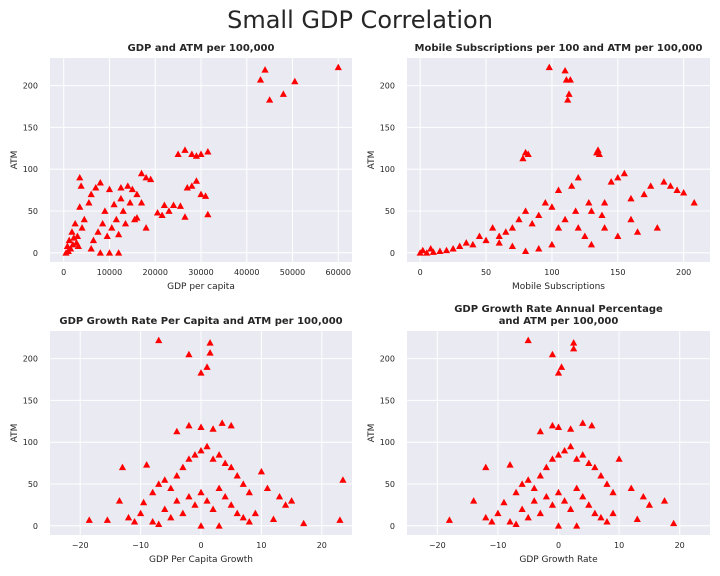 Image resolution: width=720 pixels, height=576 pixels. Describe the element at coordinates (35, 253) in the screenshot. I see `y-tick-label: 0` at that location.